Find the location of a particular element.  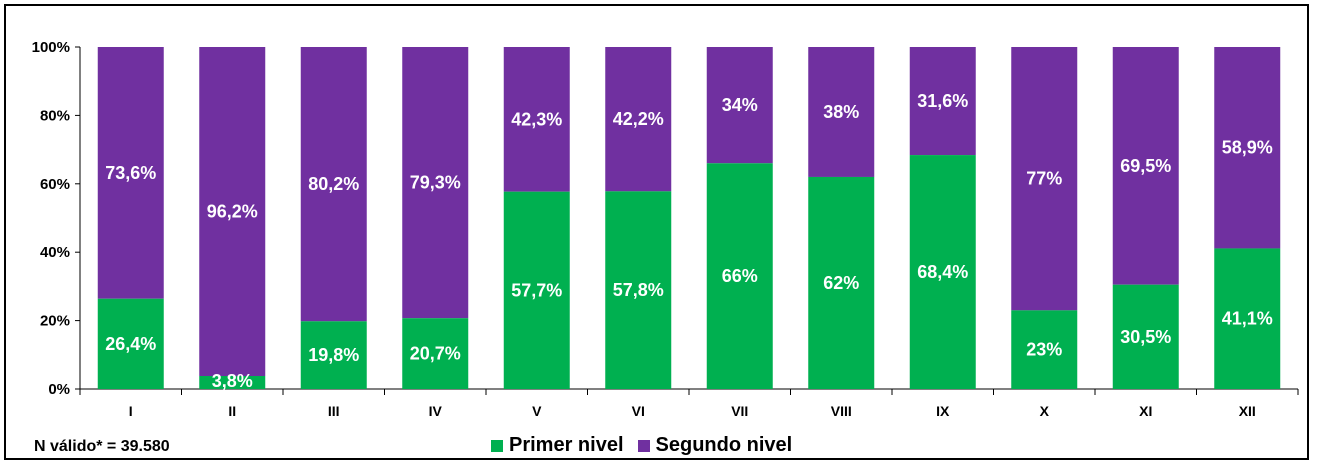

data-label-primer: 23% is located at coordinates (1044, 350).